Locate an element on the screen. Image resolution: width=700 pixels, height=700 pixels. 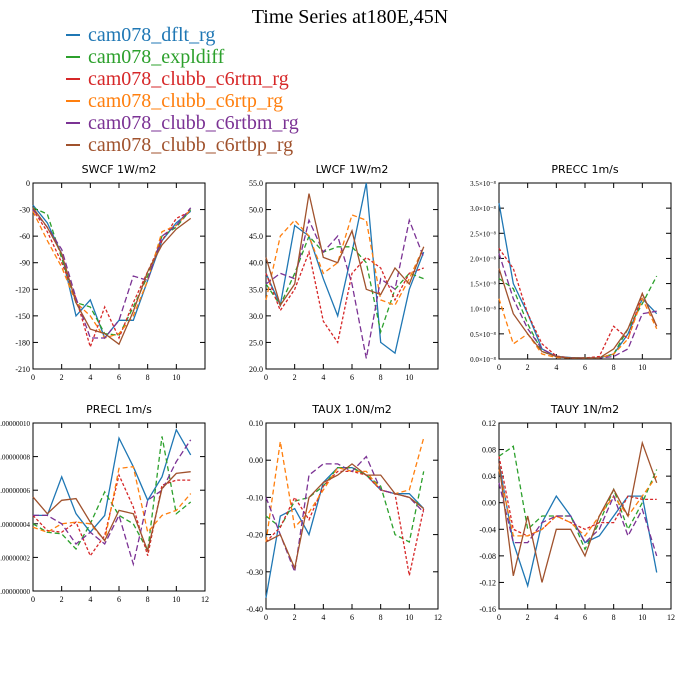
y-tick-label: -0.16 is located at coordinates (487, 609).